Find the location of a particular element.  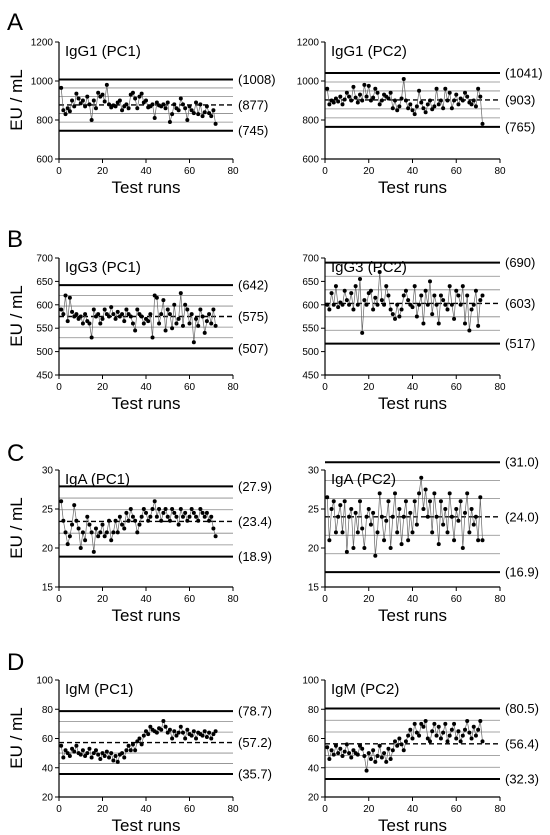

x-tick-label: 0 is located at coordinates (59, 809).